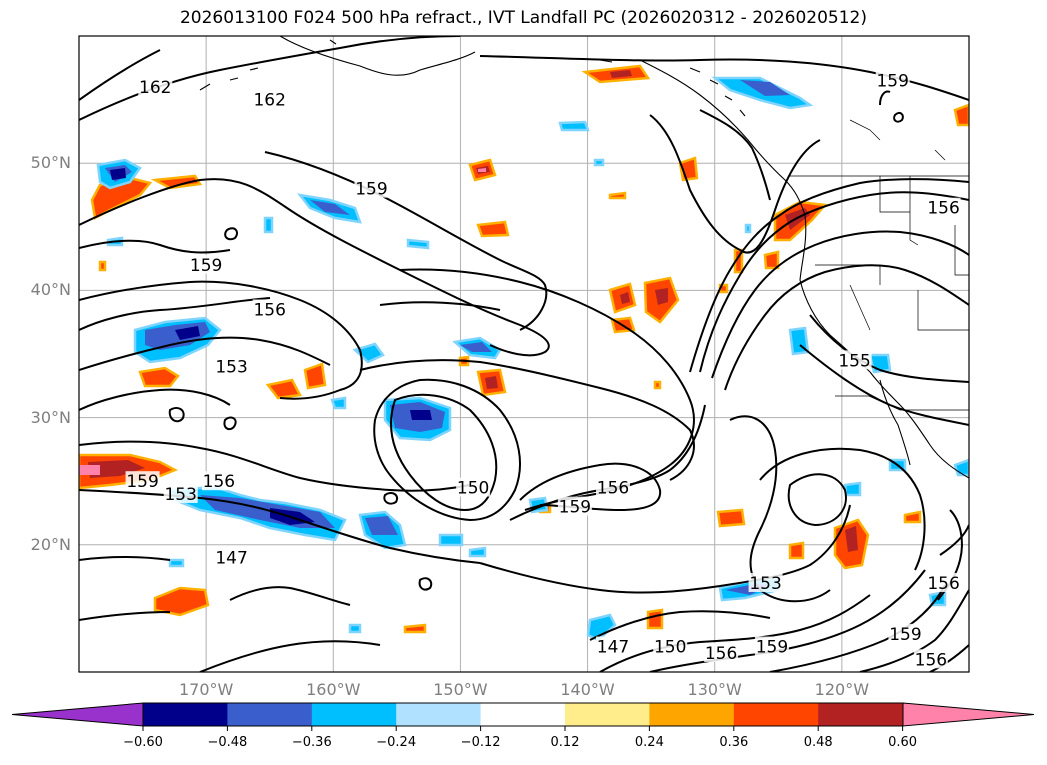 The image size is (1047, 765). I want to click on colorbar, so click(523, 716).